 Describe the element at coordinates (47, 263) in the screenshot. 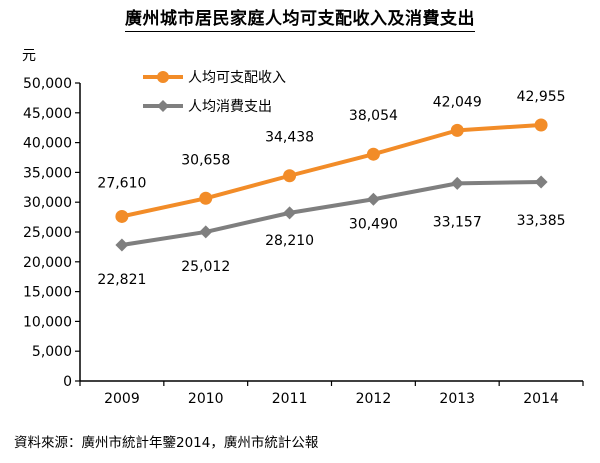

I see `y-tick-label: 20,000` at that location.